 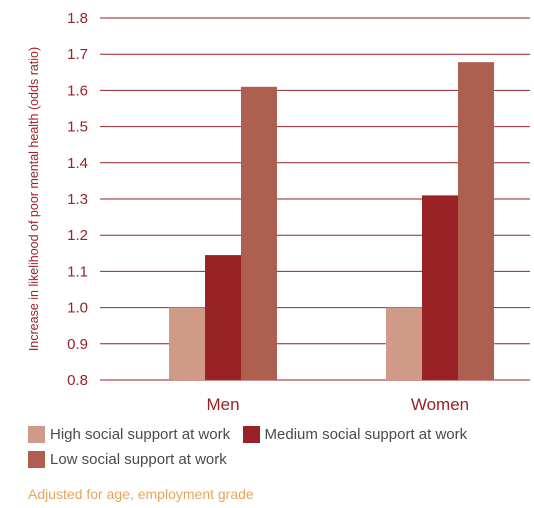 What do you see at coordinates (77, 235) in the screenshot?
I see `y-tick-label: 1.2` at bounding box center [77, 235].